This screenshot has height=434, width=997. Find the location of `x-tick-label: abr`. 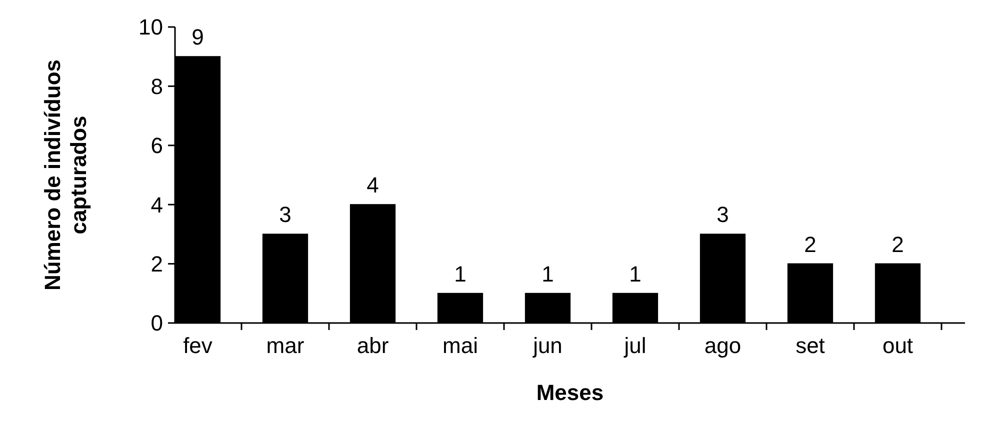

x-tick-label: abr is located at coordinates (372, 345).